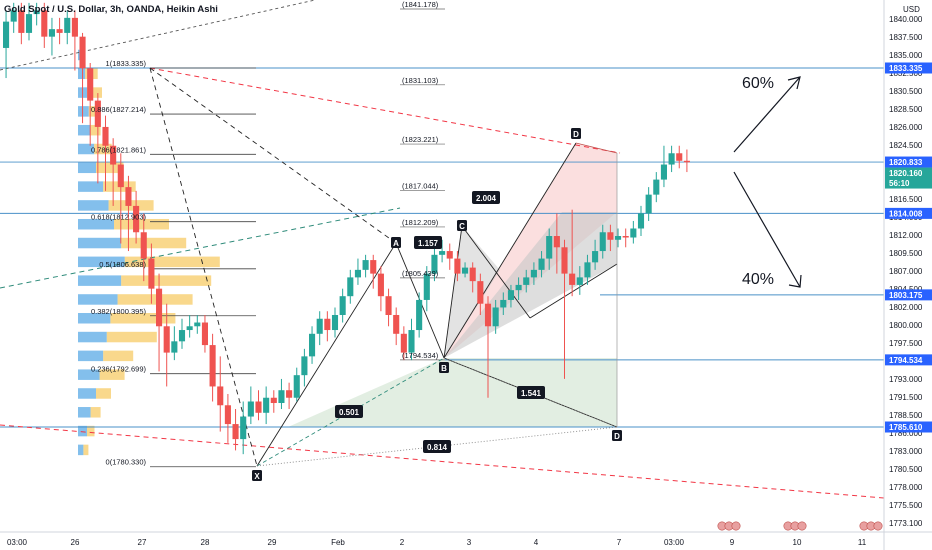 The width and height of the screenshot is (932, 550). What do you see at coordinates (906, 469) in the screenshot?
I see `price-tick-label: 1780.500` at bounding box center [906, 469].